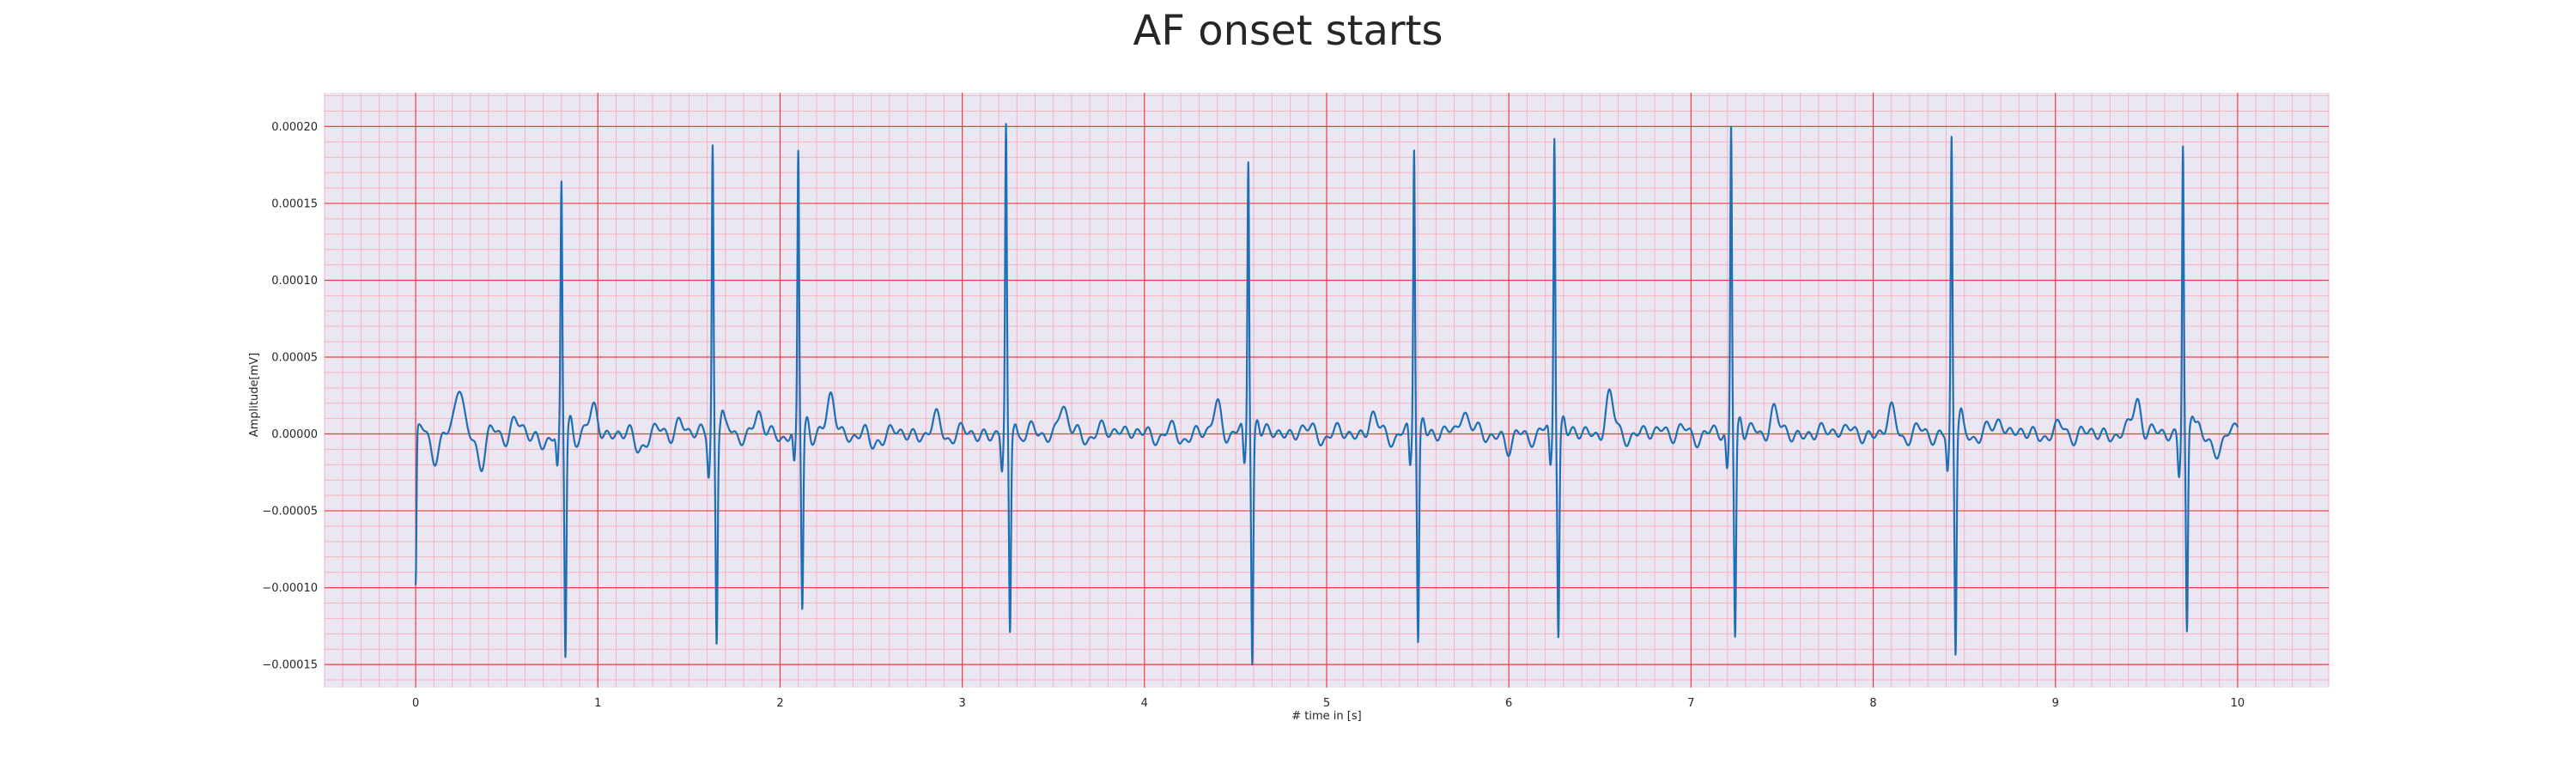 Image resolution: width=2576 pixels, height=776 pixels. What do you see at coordinates (294, 435) in the screenshot?
I see `y-tick-label: 0.00000` at bounding box center [294, 435].